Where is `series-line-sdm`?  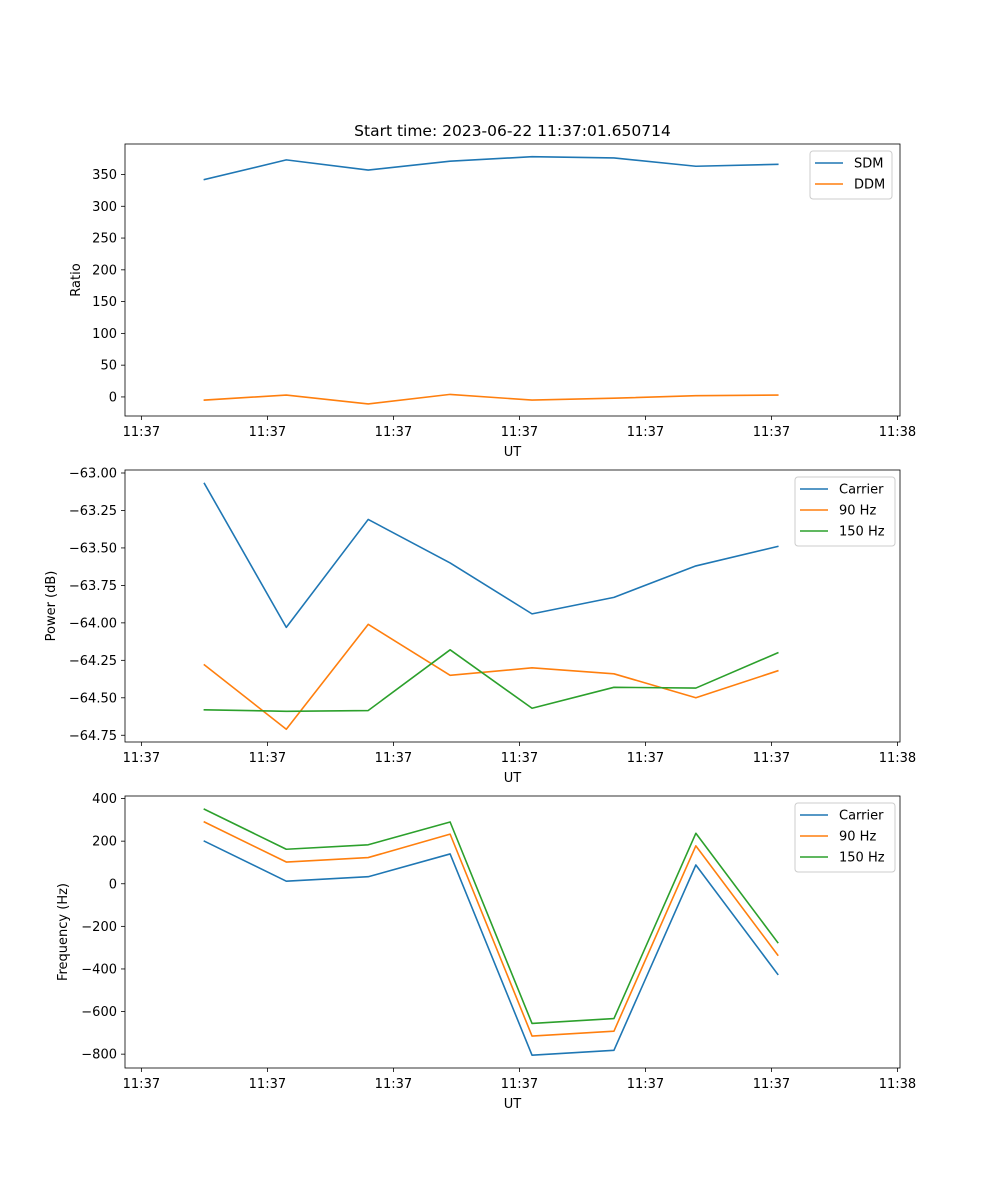 series-line-sdm is located at coordinates (491, 168).